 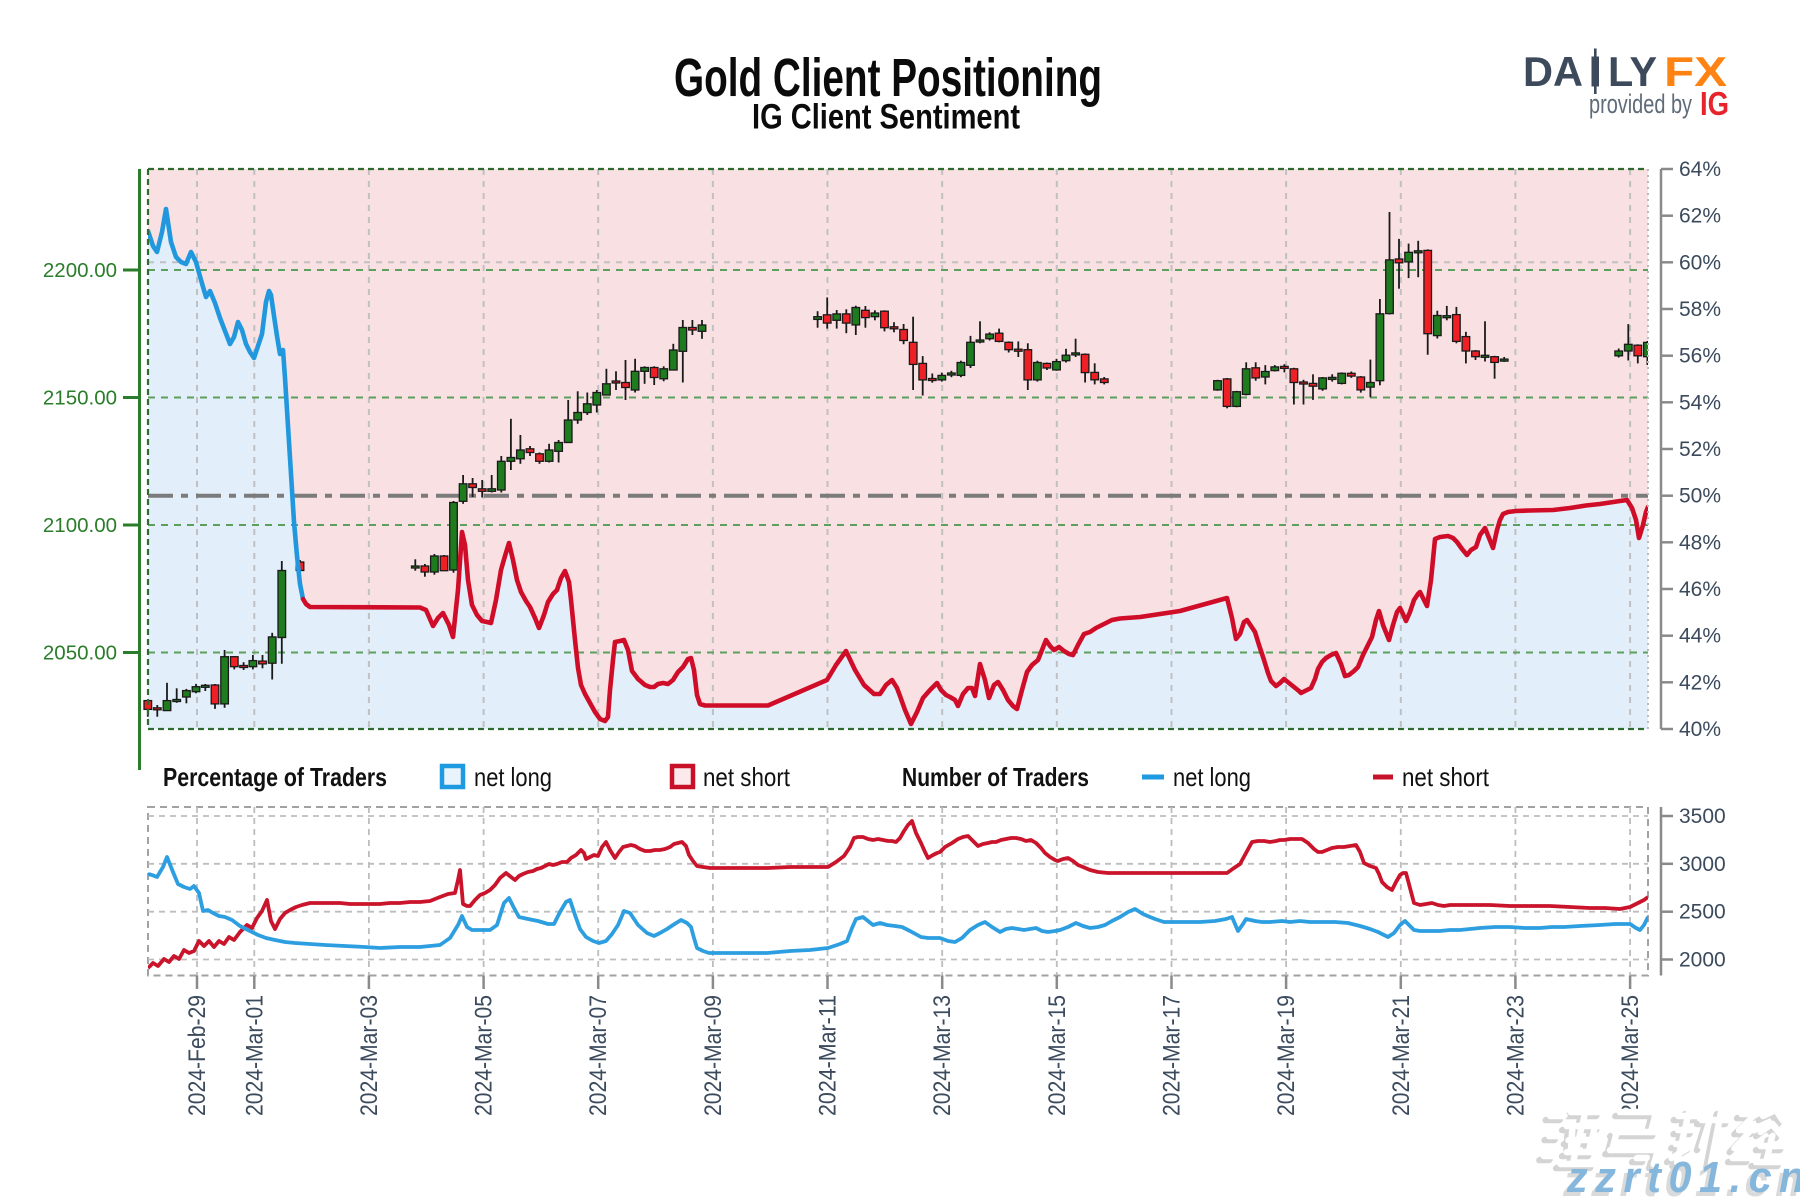 What do you see at coordinates (1702, 912) in the screenshot?
I see `svg-text: 2500` at bounding box center [1702, 912].